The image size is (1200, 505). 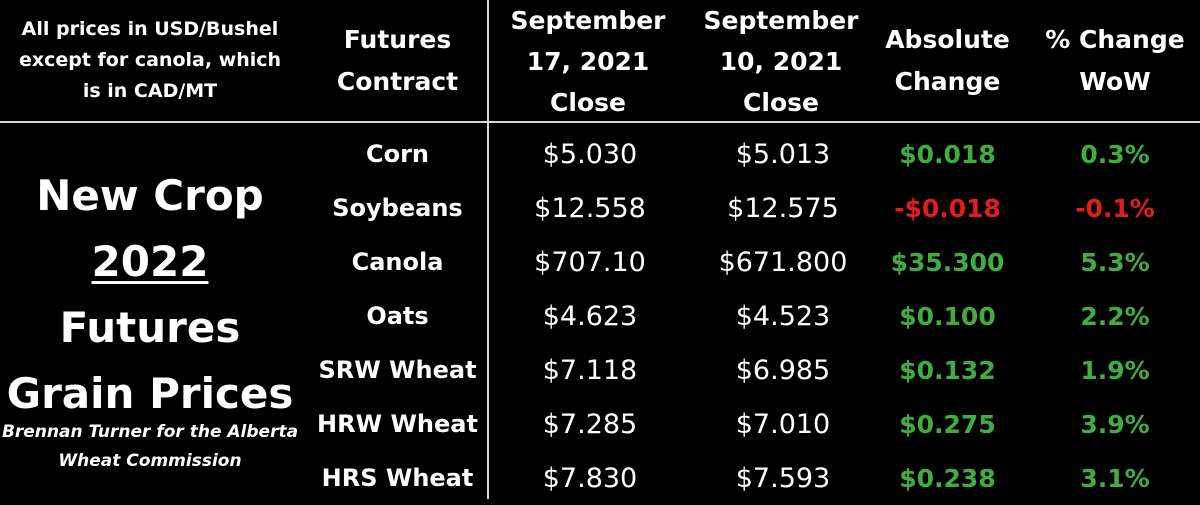 I want to click on absolute-change-value: $0.100, so click(x=947, y=316).